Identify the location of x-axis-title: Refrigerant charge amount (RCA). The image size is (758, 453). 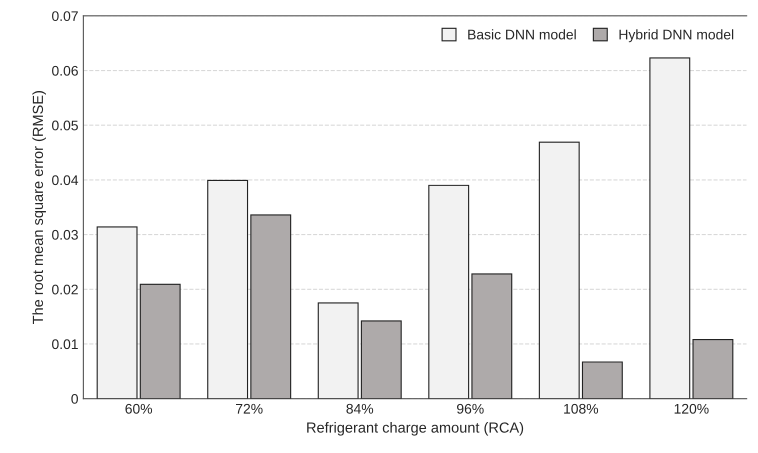
(415, 429).